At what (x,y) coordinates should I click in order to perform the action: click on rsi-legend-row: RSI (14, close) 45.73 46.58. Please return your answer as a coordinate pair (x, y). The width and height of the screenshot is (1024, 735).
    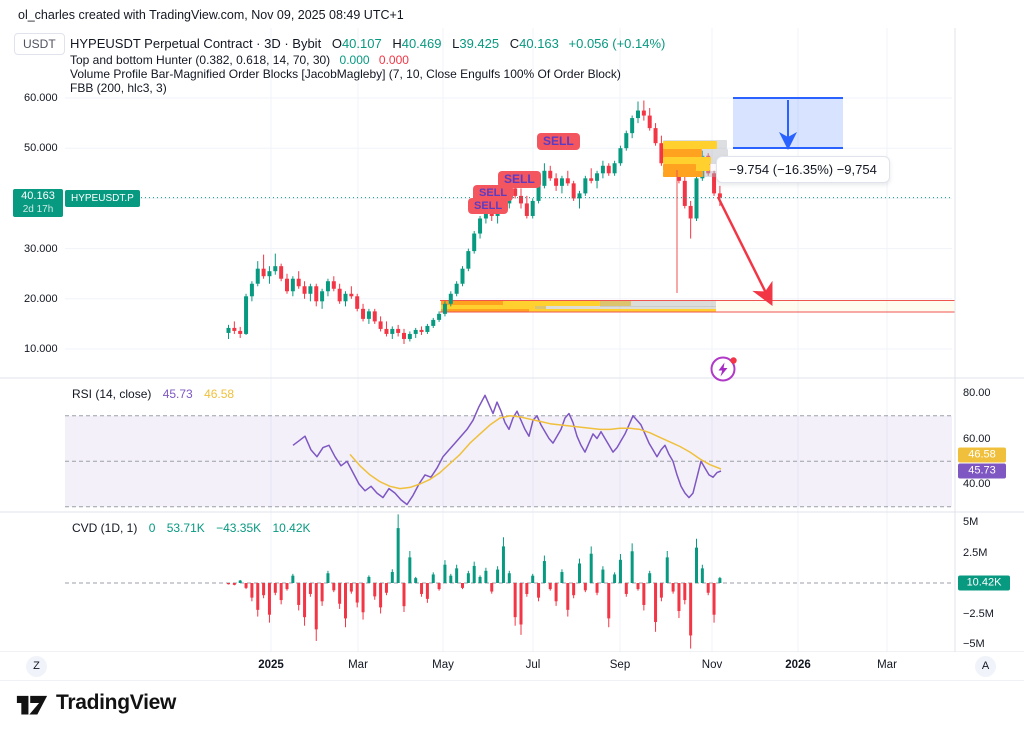
    Looking at the image, I should click on (153, 394).